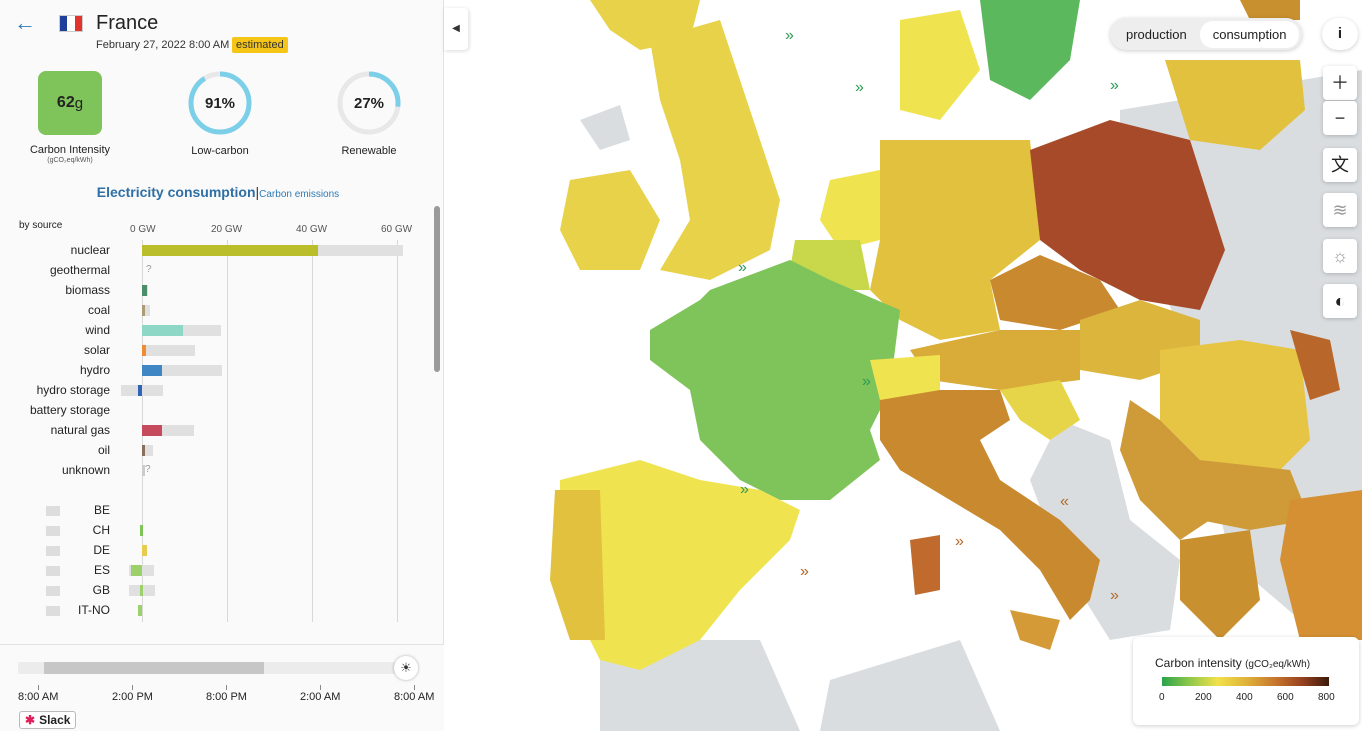  I want to click on legend-tick: 0, so click(1162, 697).